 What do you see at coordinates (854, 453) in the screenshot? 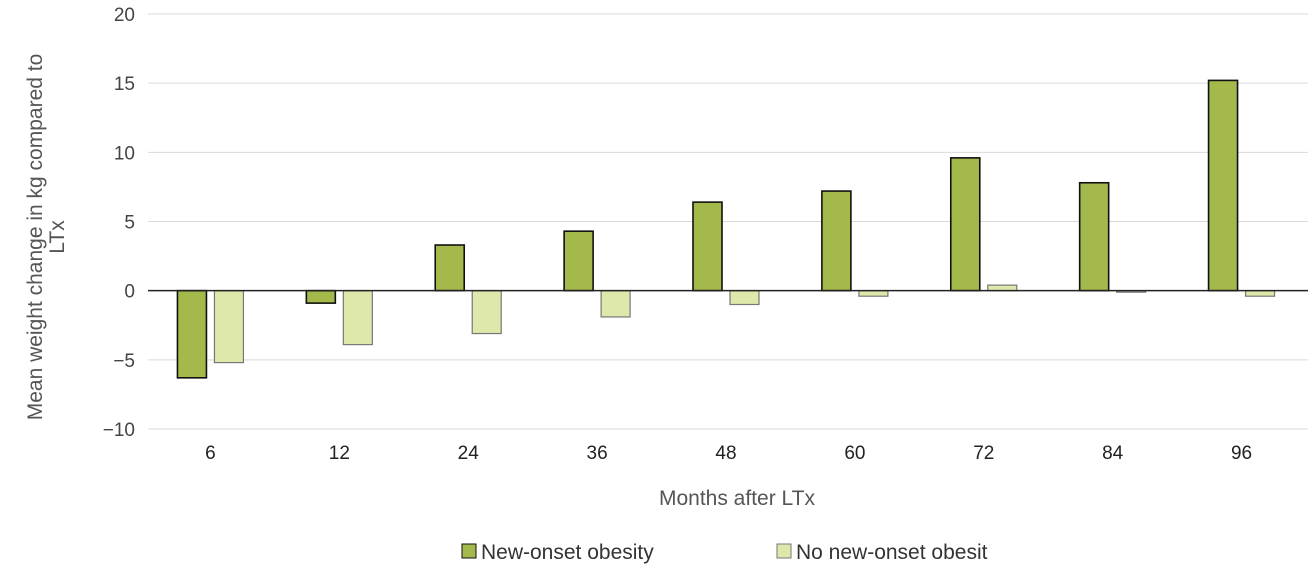
I see `x-tick-label: 60` at bounding box center [854, 453].